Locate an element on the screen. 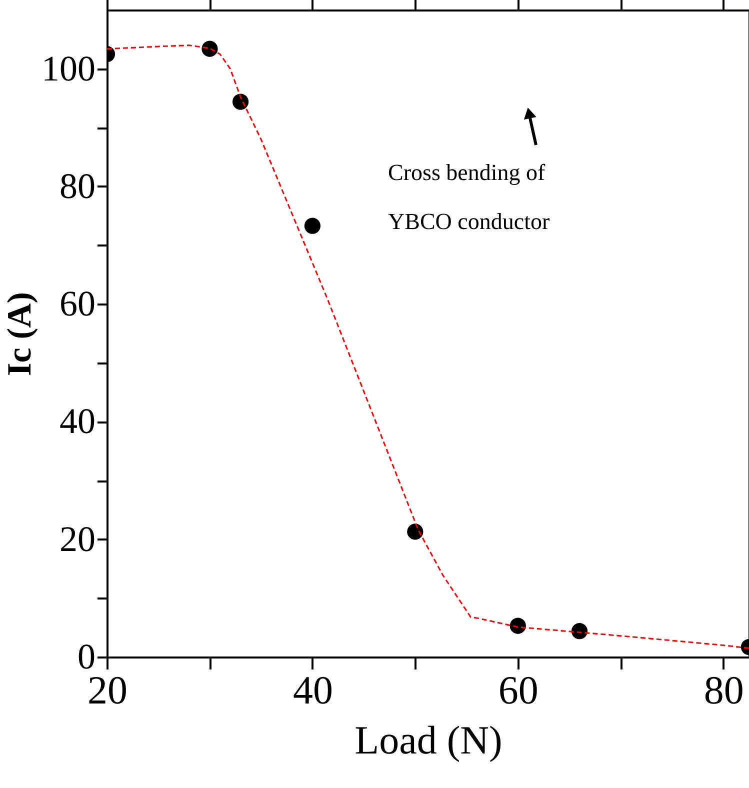 Image resolution: width=749 pixels, height=788 pixels. y-axis-title: Ic (A) is located at coordinates (20, 334).